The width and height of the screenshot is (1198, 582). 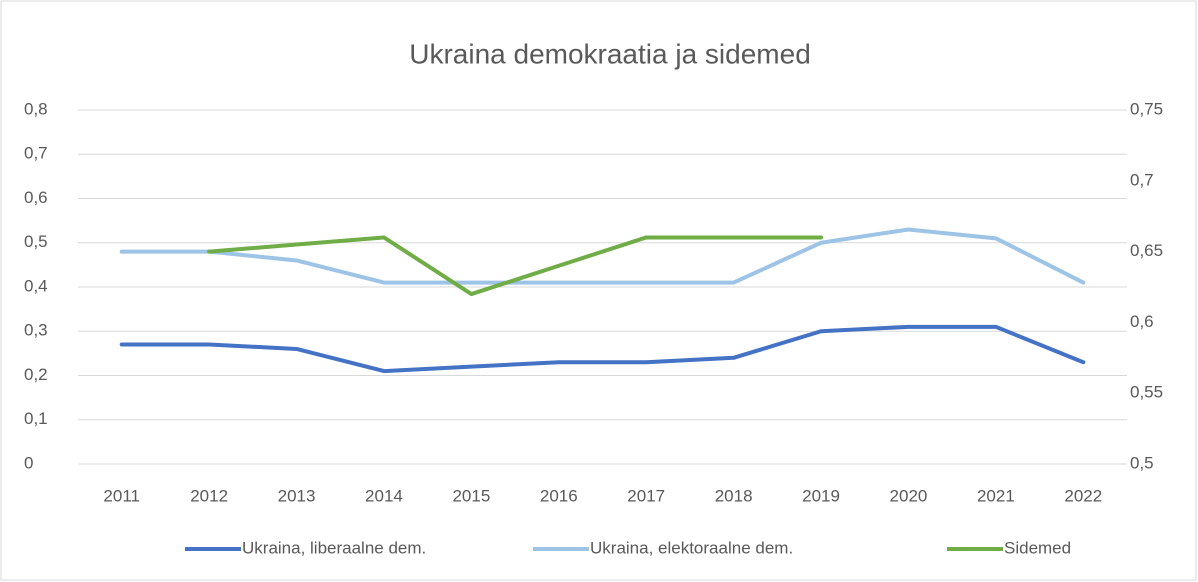 I want to click on y-tick-label: 0,7, so click(x=36, y=153).